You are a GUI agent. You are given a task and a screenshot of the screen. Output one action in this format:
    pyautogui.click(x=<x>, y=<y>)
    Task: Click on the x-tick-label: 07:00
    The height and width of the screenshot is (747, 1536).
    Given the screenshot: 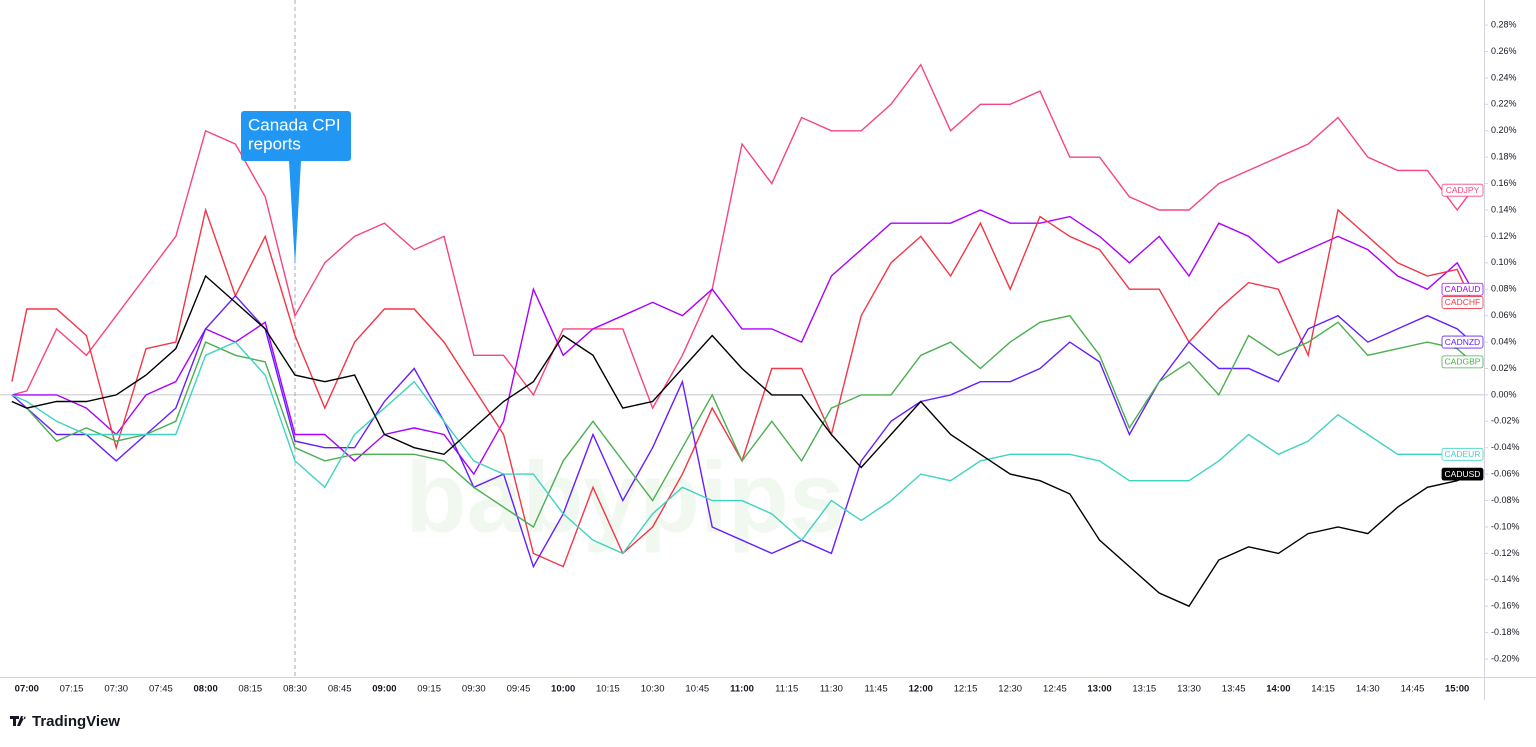 What is the action you would take?
    pyautogui.click(x=27, y=689)
    